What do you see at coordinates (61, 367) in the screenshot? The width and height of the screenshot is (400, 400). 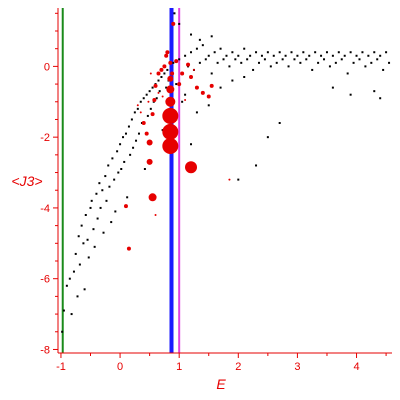 I see `x-tick-label: -1` at bounding box center [61, 367].